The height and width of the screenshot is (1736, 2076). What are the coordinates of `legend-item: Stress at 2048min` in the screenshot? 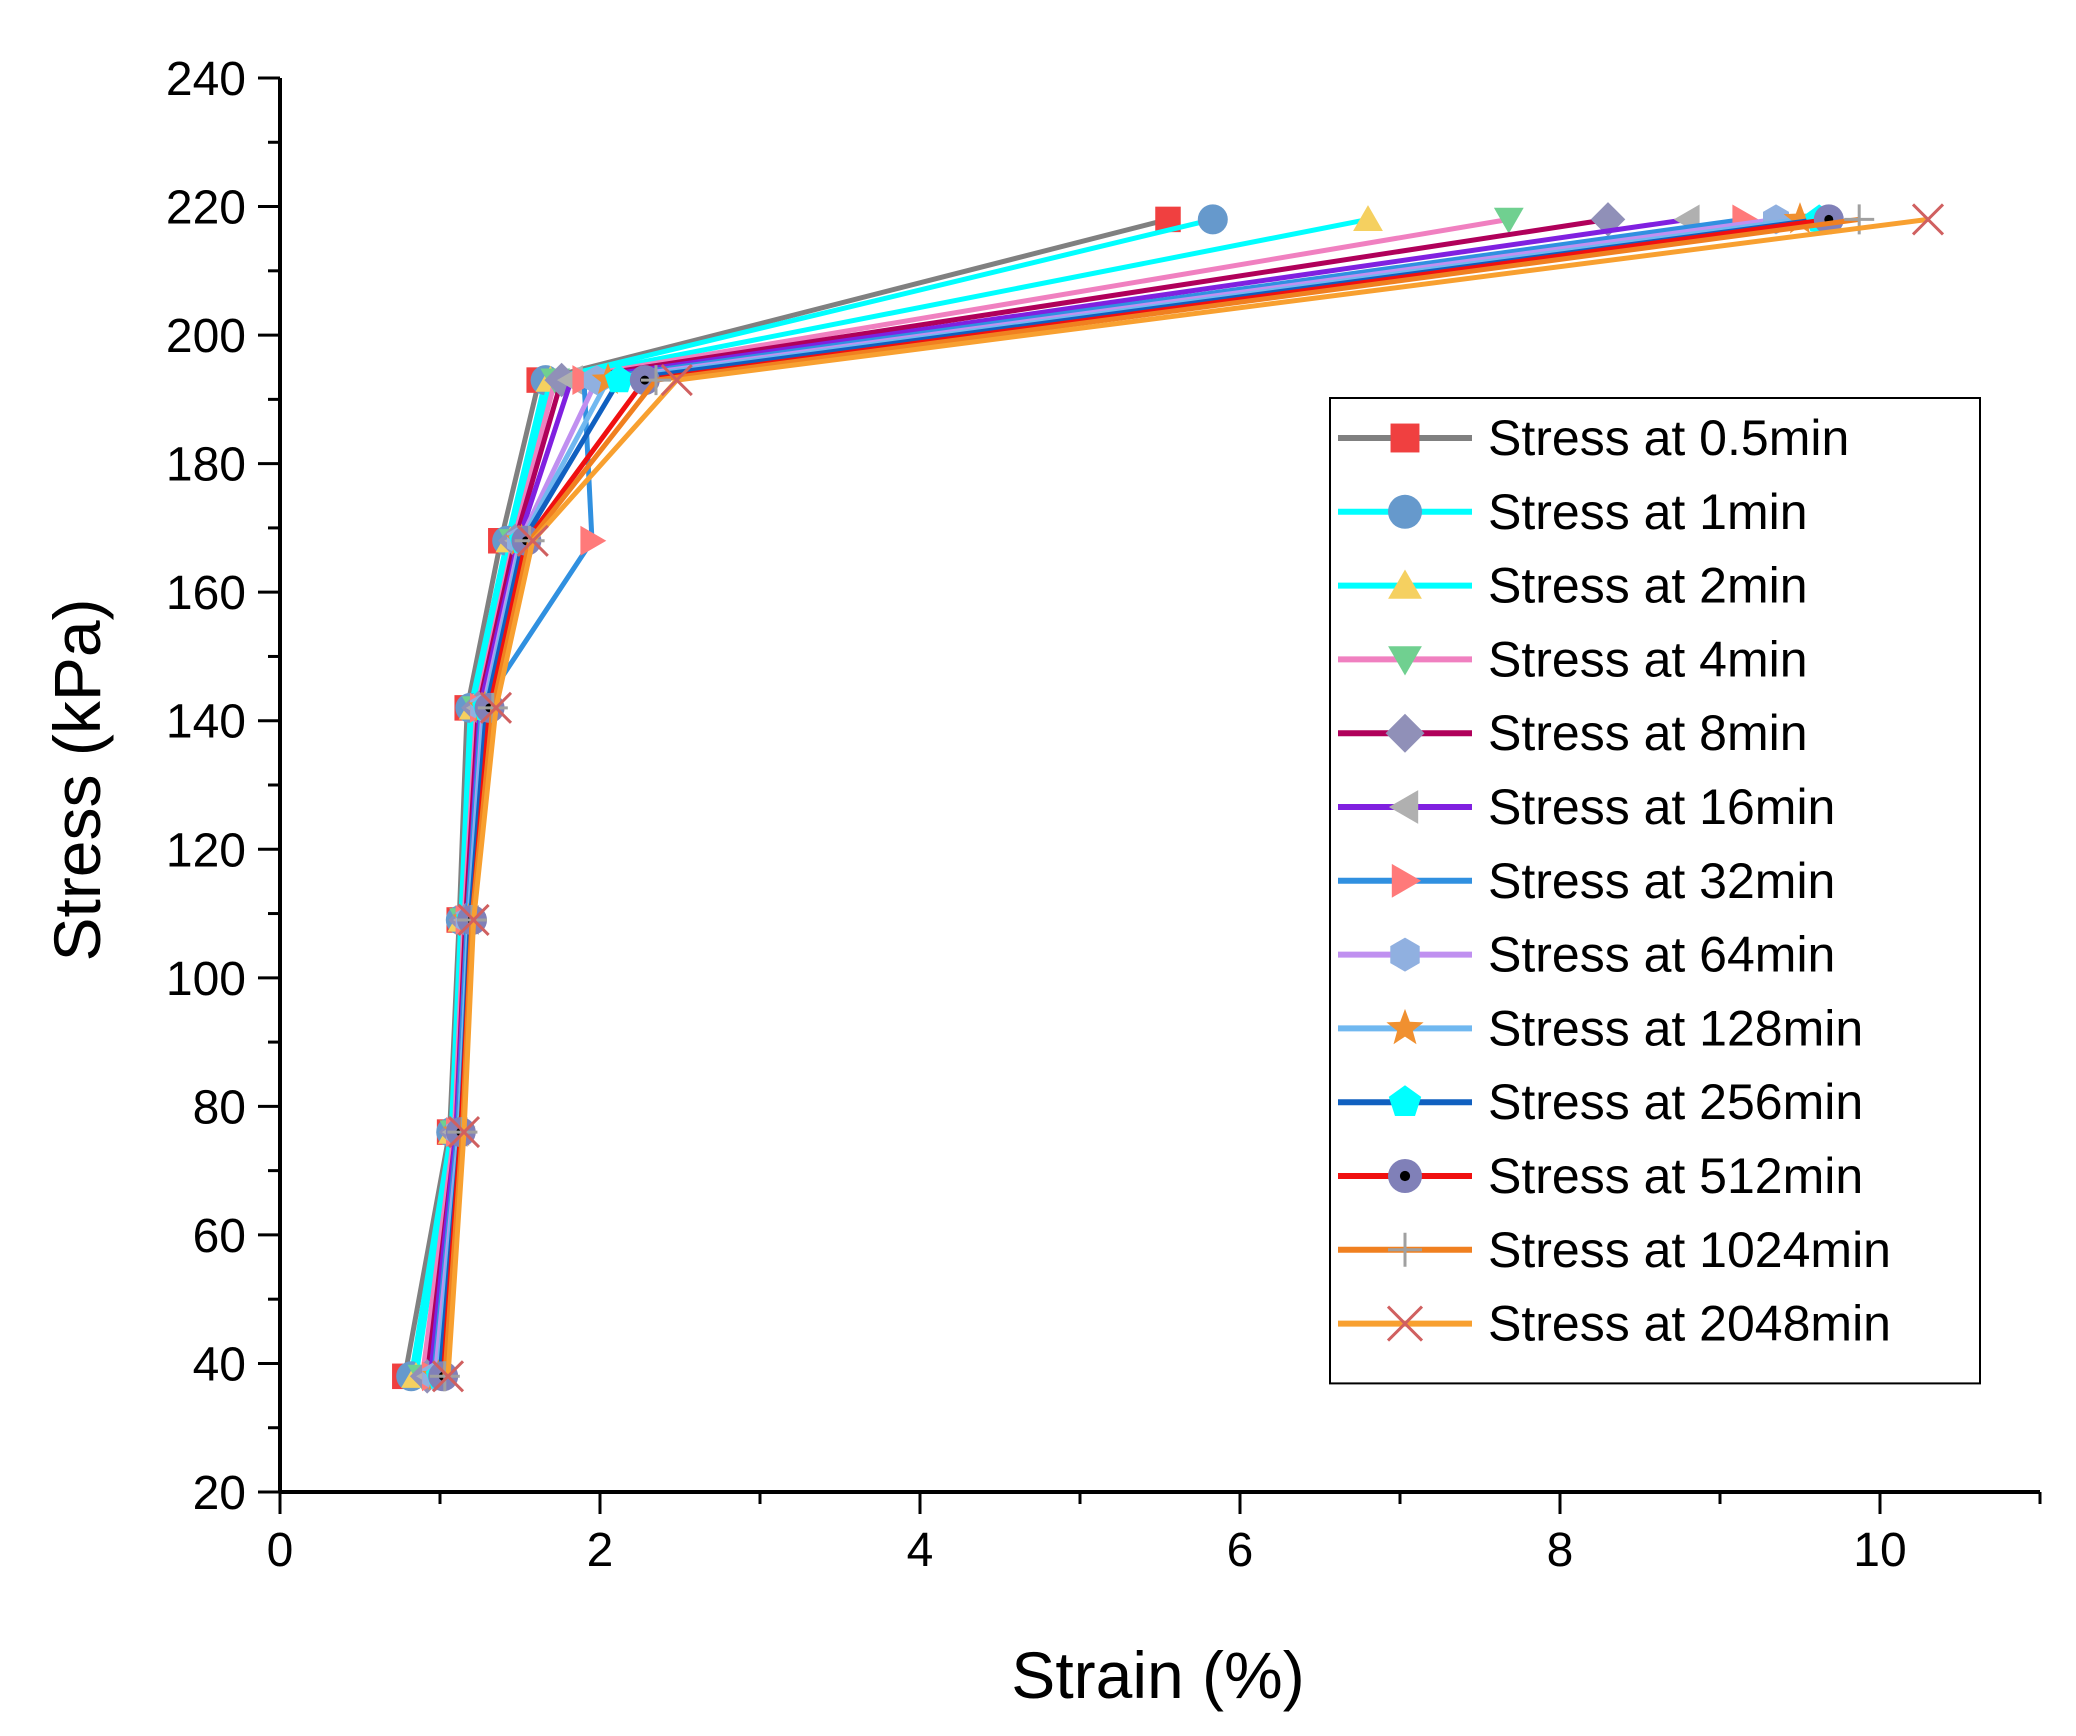 It's located at (1614, 1324).